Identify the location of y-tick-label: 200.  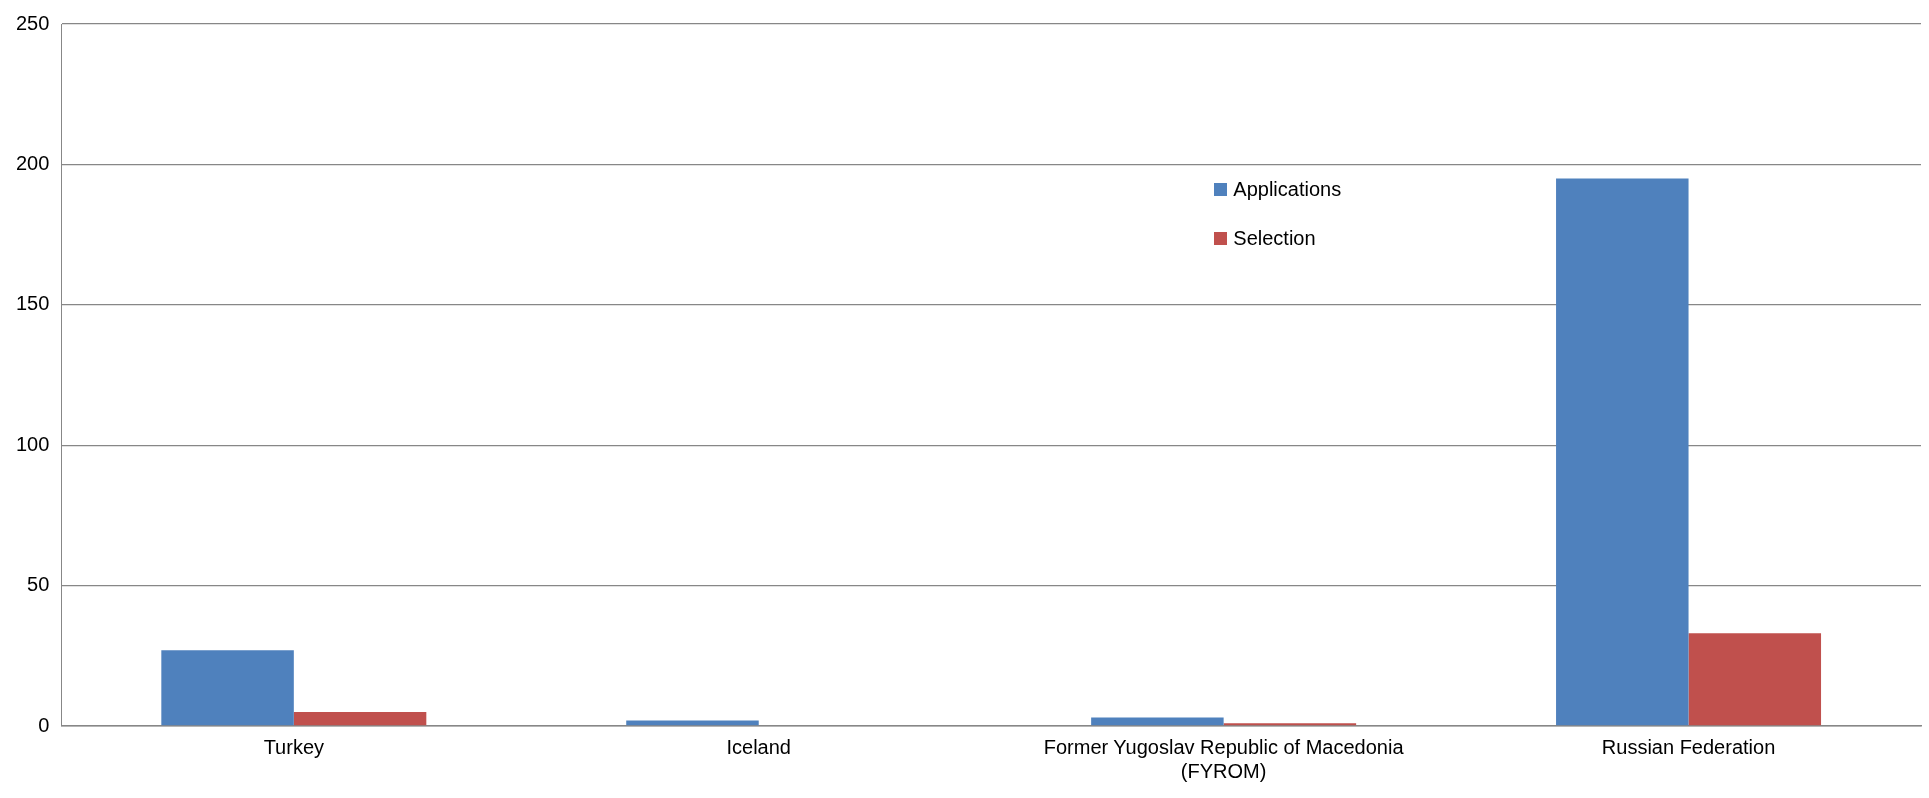
(32, 162).